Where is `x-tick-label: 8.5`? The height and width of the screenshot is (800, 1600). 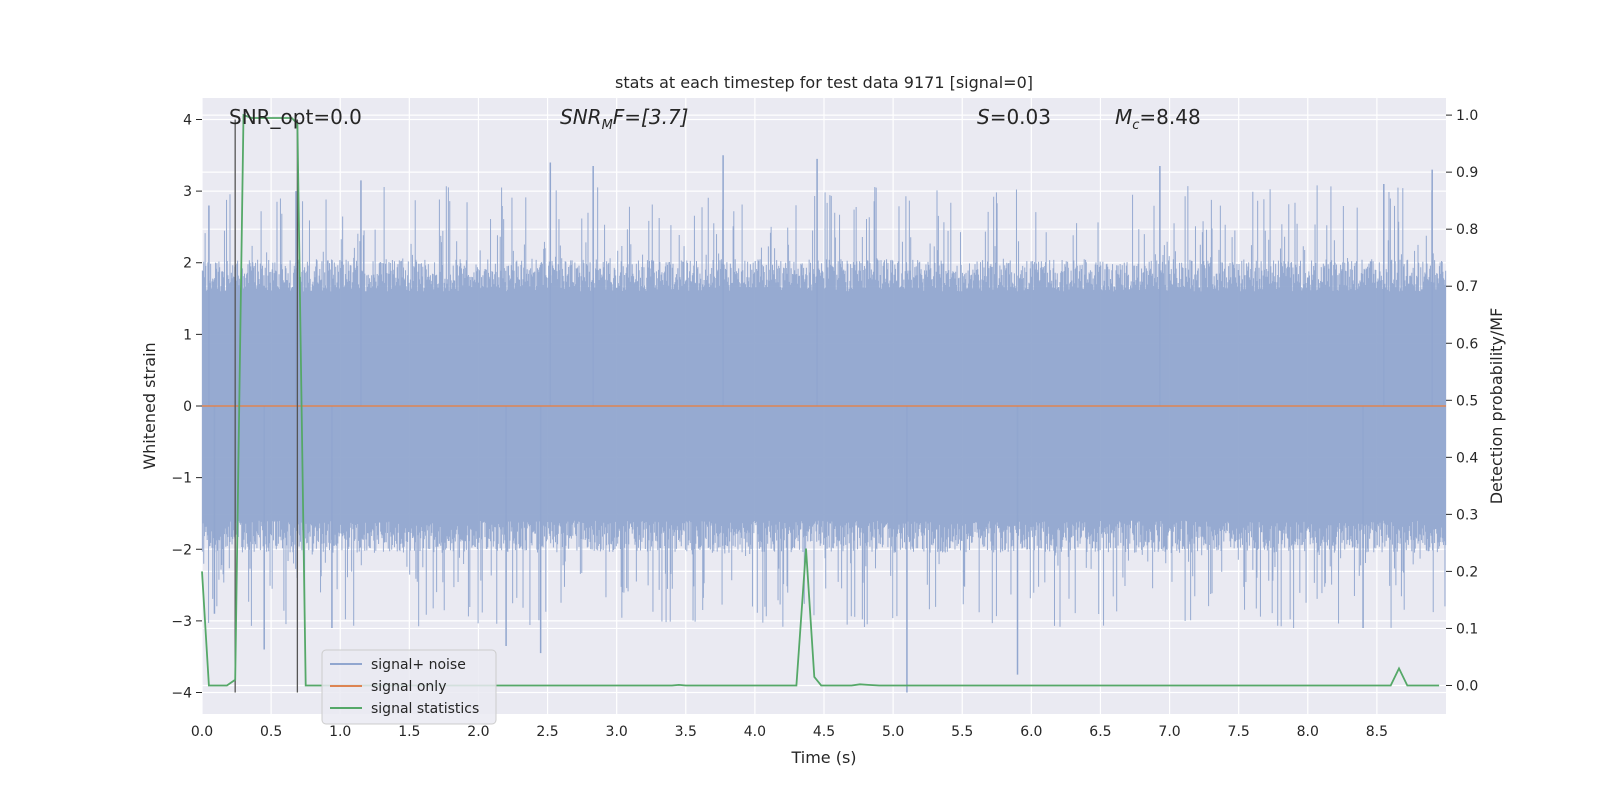 x-tick-label: 8.5 is located at coordinates (1377, 732).